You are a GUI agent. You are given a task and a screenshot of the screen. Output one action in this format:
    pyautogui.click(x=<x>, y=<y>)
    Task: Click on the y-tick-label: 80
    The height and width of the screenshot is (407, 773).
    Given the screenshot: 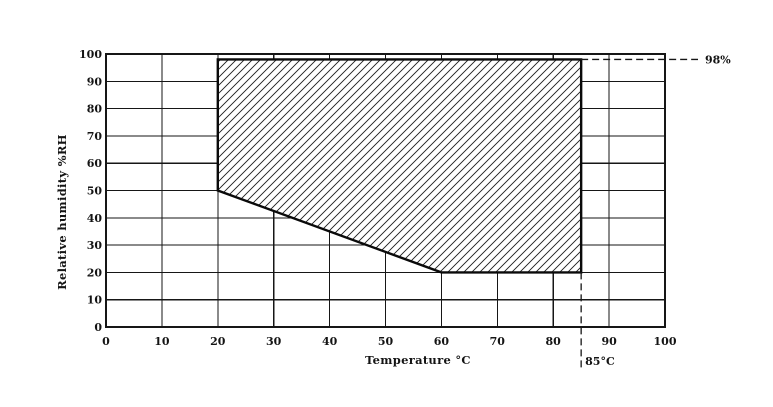 What is the action you would take?
    pyautogui.click(x=95, y=109)
    